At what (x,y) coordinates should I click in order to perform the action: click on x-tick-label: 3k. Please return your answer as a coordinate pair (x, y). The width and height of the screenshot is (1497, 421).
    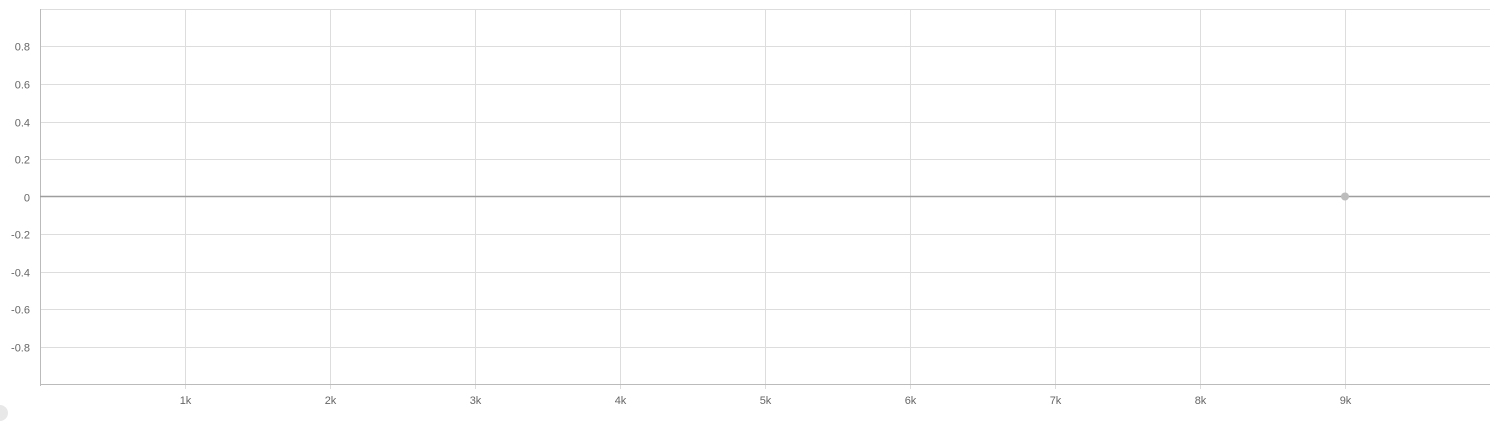
    Looking at the image, I should click on (476, 401).